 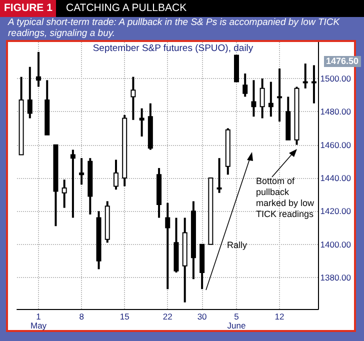 What do you see at coordinates (173, 48) in the screenshot?
I see `annotation: September S&P futures (SPUO), daily` at bounding box center [173, 48].